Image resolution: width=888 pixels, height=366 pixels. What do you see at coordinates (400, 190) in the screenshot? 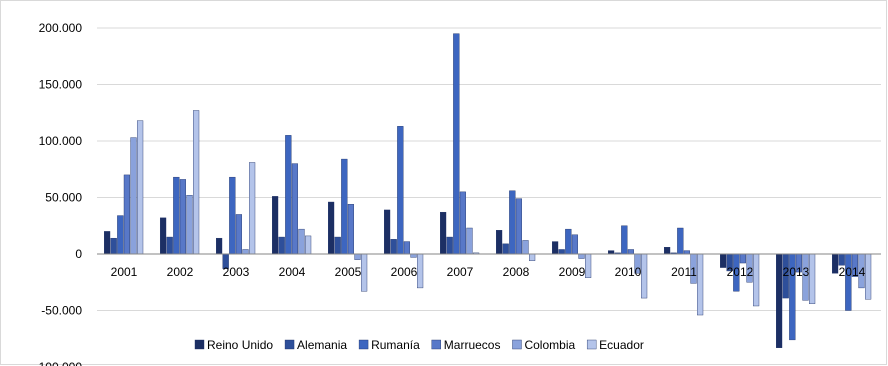
I see `bar-ruman-a-2006` at bounding box center [400, 190].